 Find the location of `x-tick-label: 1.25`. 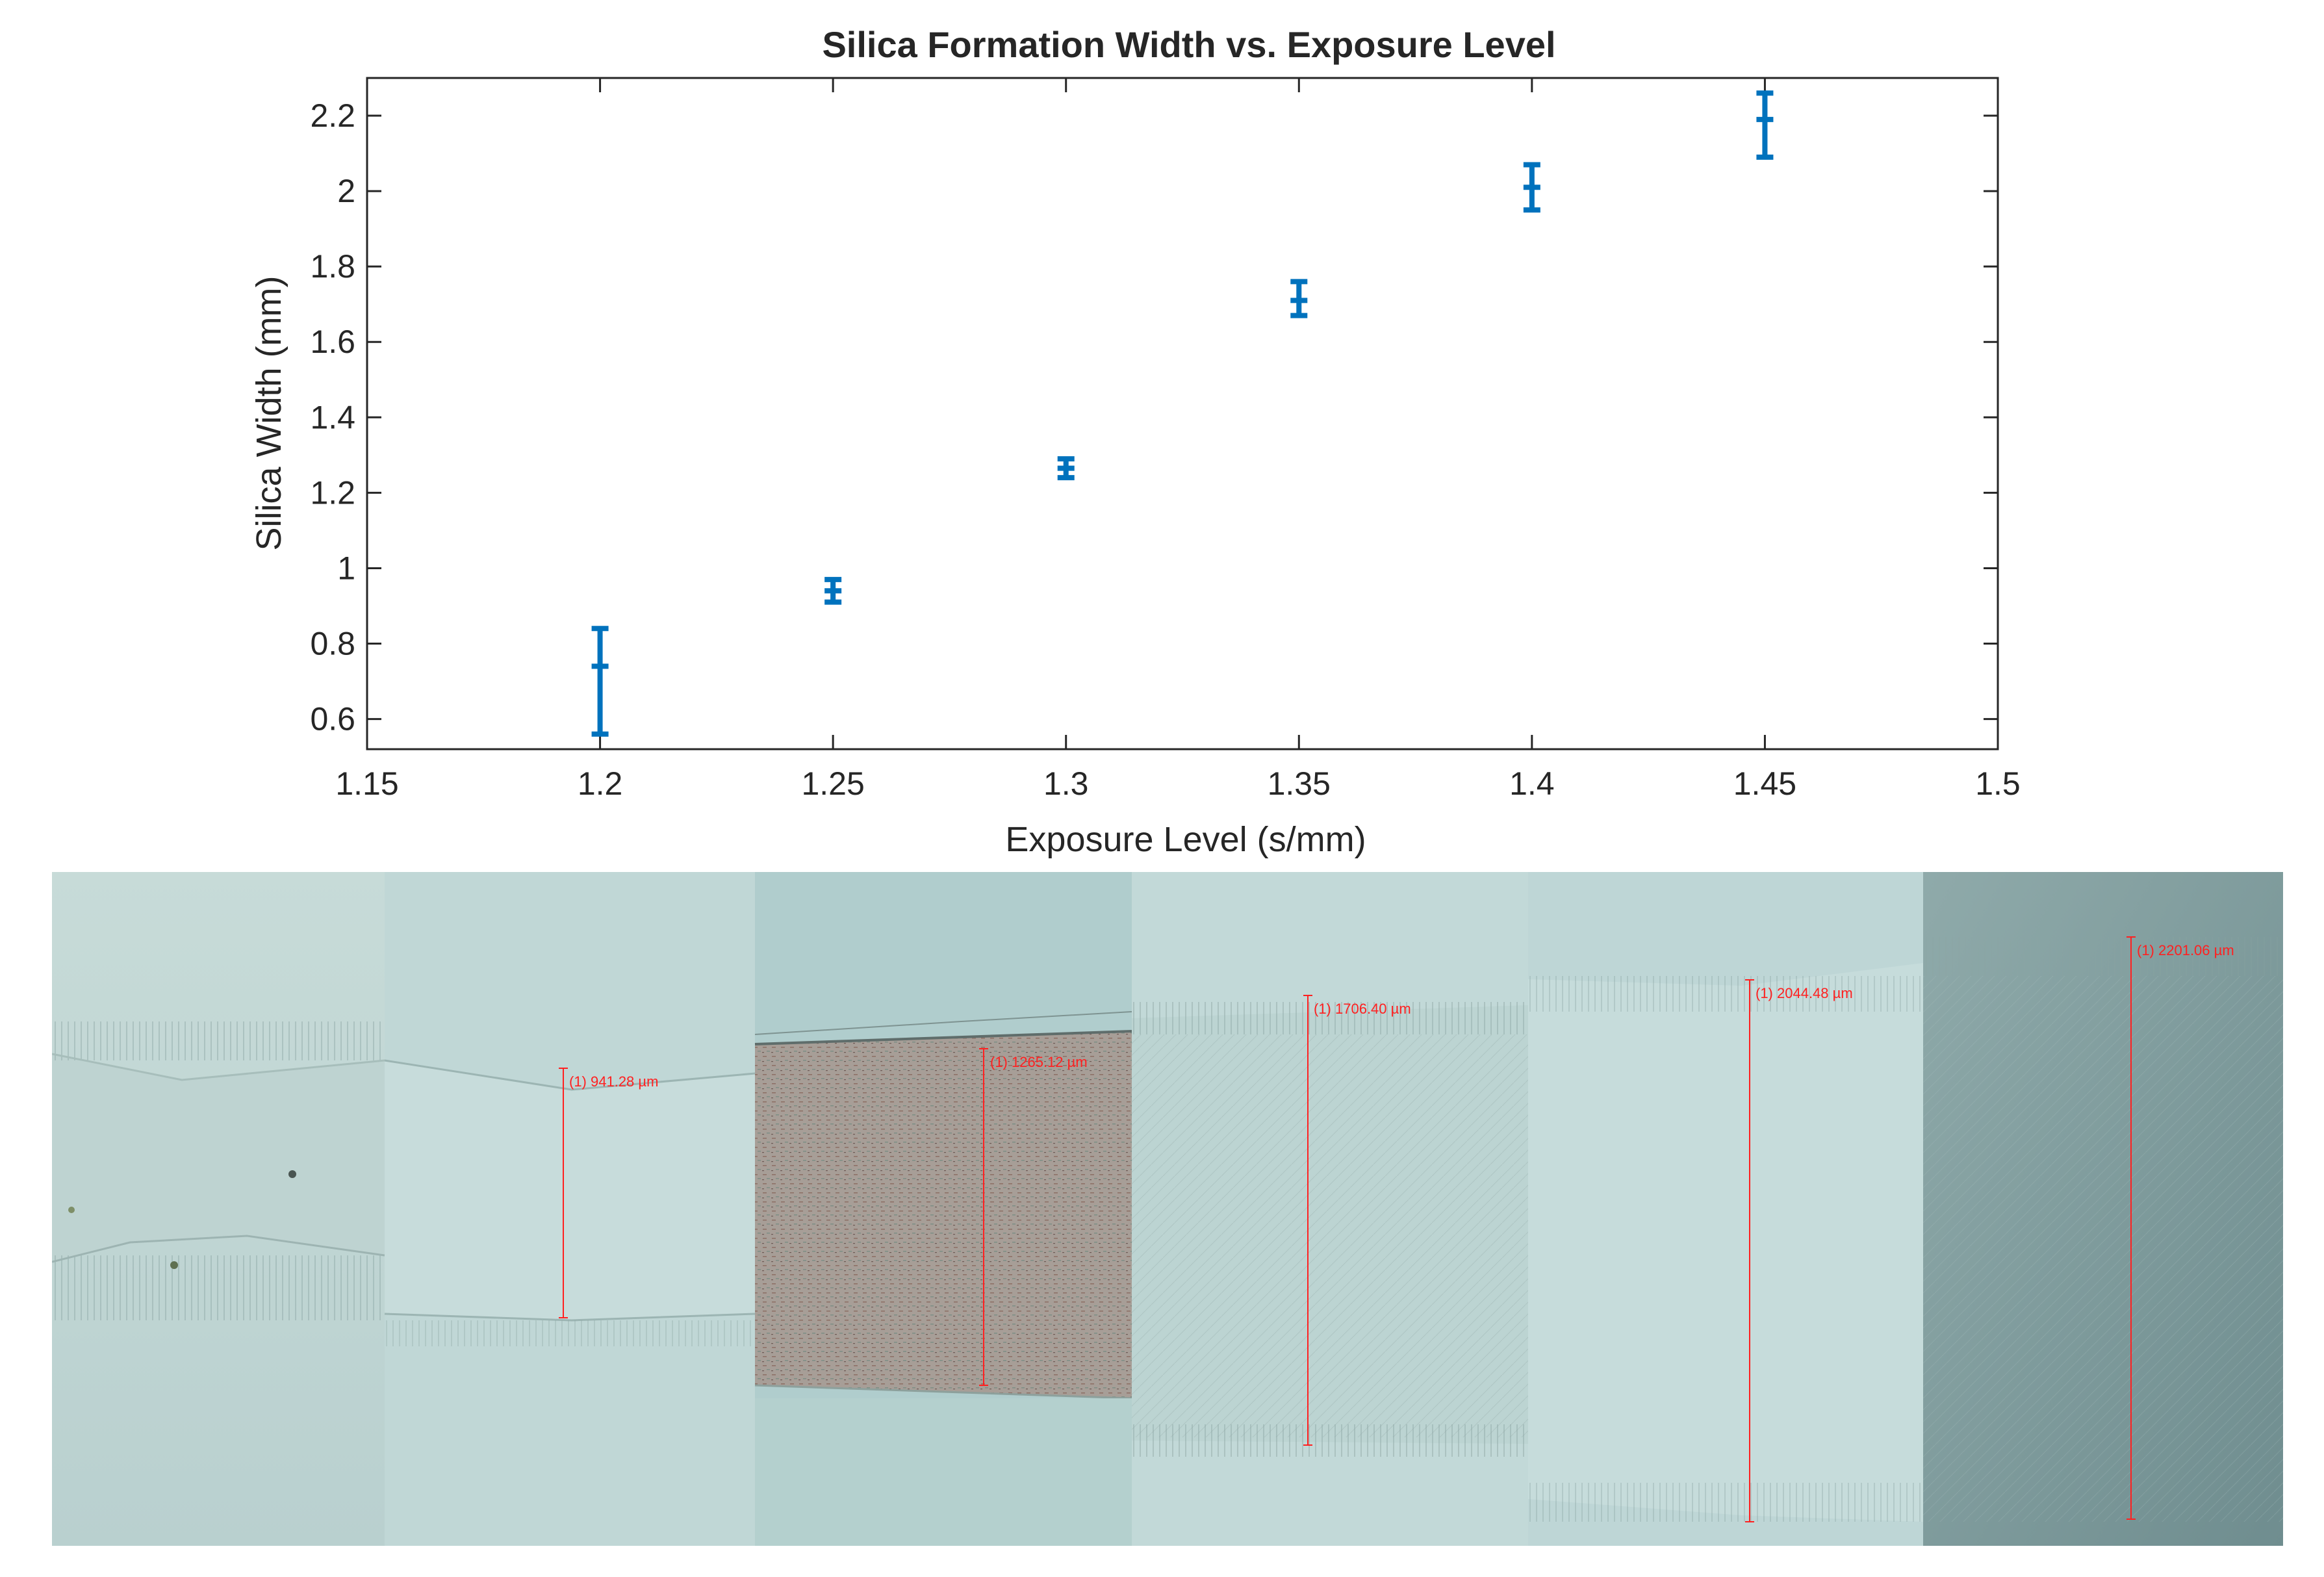

x-tick-label: 1.25 is located at coordinates (832, 783).